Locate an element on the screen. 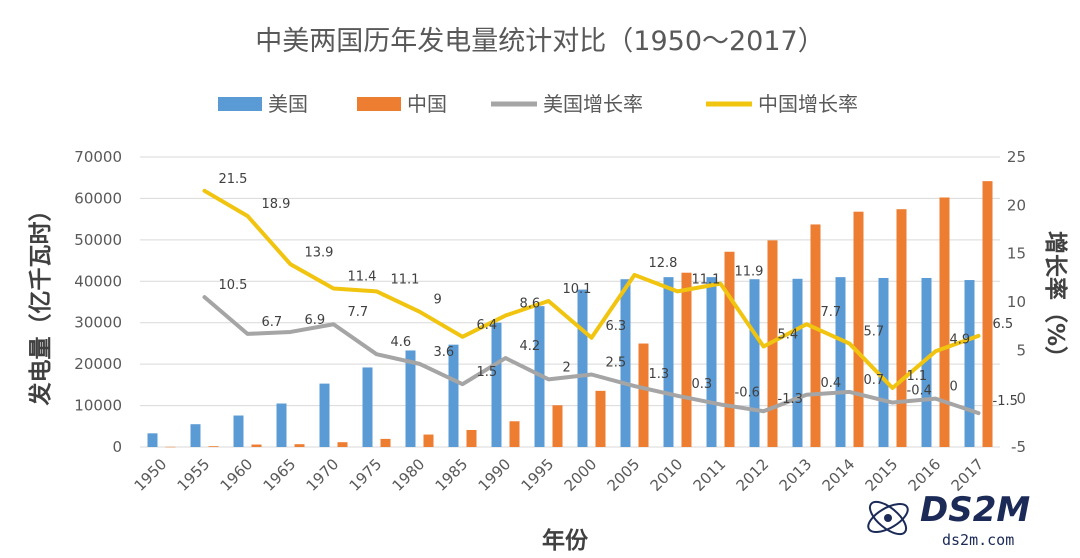 This screenshot has width=1080, height=558. y2-axis-ticks: -5 0 5 10 15 20 25 is located at coordinates (1016, 302).